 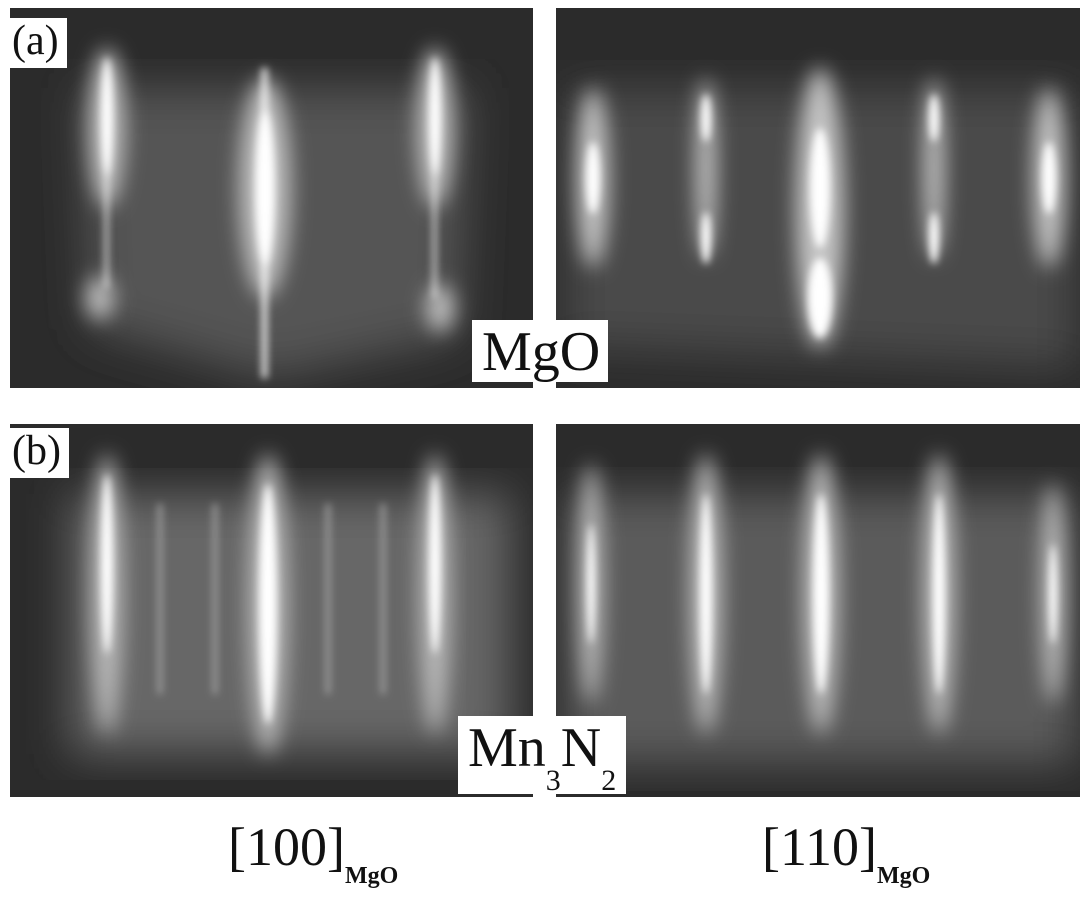 What do you see at coordinates (507, 748) in the screenshot?
I see `mn-symbol: Mn` at bounding box center [507, 748].